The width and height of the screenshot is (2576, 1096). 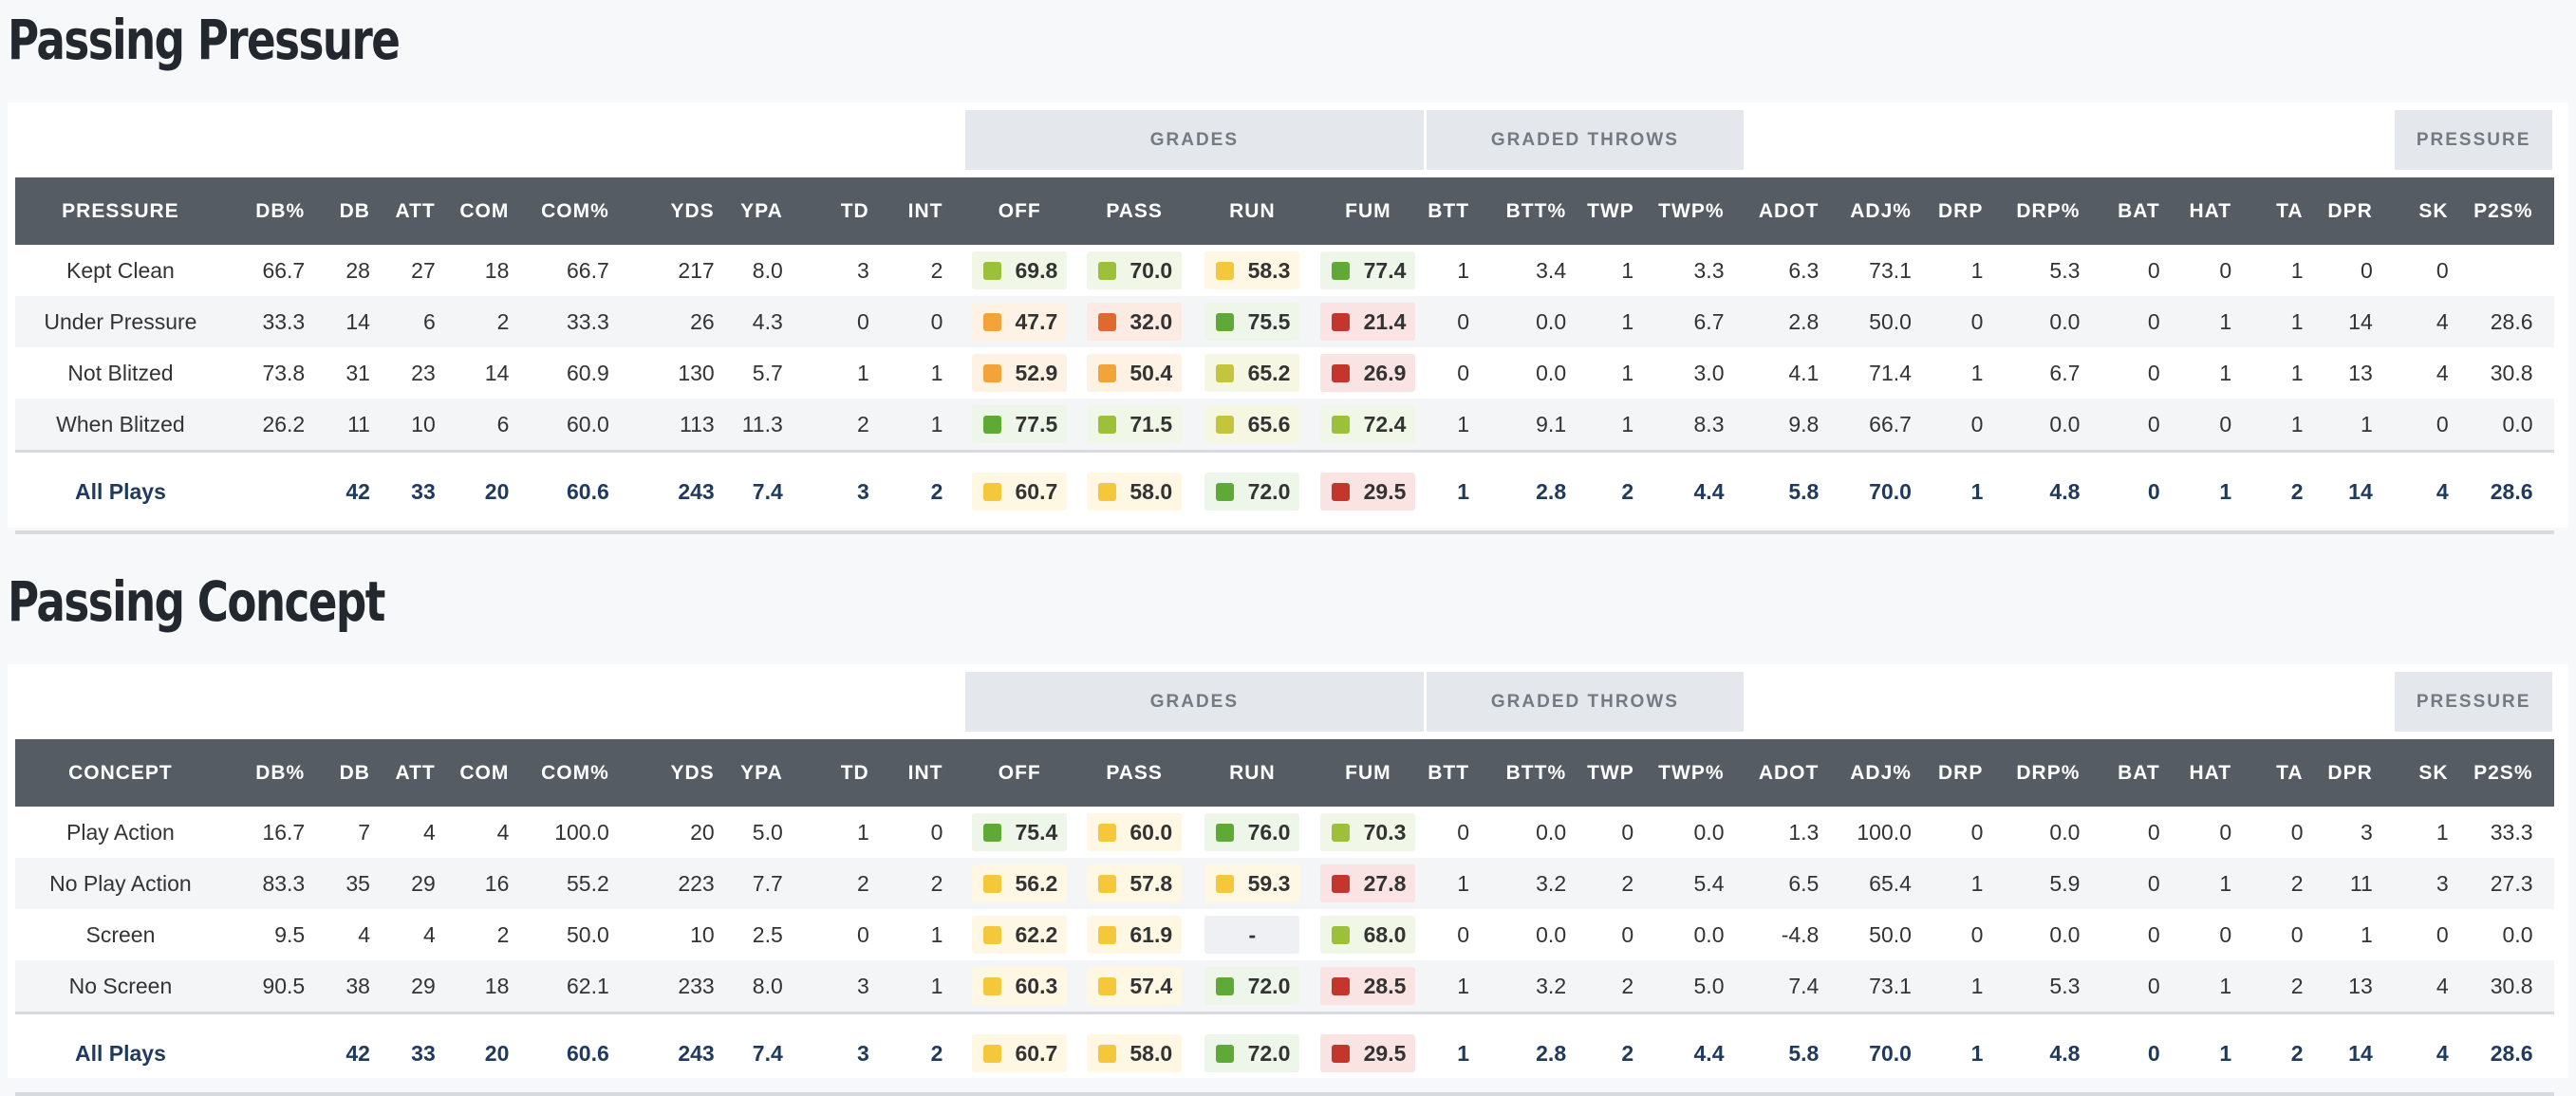 What do you see at coordinates (1368, 492) in the screenshot?
I see `grade-badge: 29.5` at bounding box center [1368, 492].